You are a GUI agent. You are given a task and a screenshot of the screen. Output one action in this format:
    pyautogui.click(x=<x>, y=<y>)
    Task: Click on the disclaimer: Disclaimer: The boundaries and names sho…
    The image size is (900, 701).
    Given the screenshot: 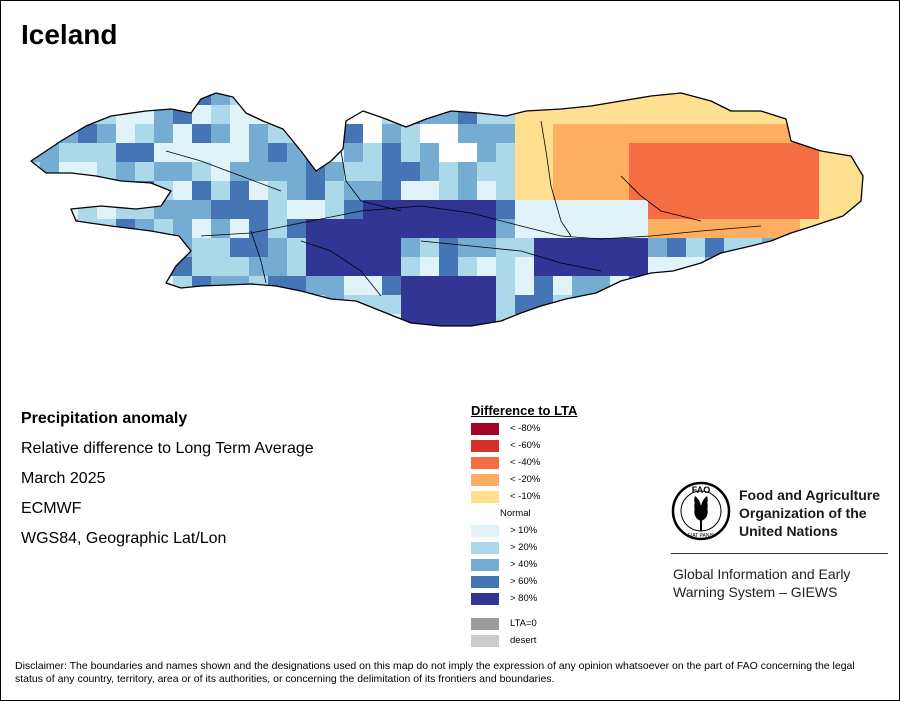 What is the action you would take?
    pyautogui.click(x=435, y=672)
    